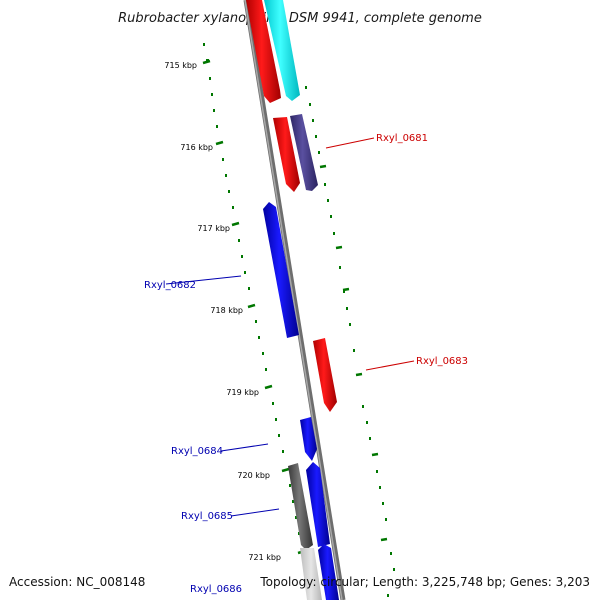  Describe the element at coordinates (242, 392) in the screenshot. I see `tick-label-719: 719 kbp` at that location.